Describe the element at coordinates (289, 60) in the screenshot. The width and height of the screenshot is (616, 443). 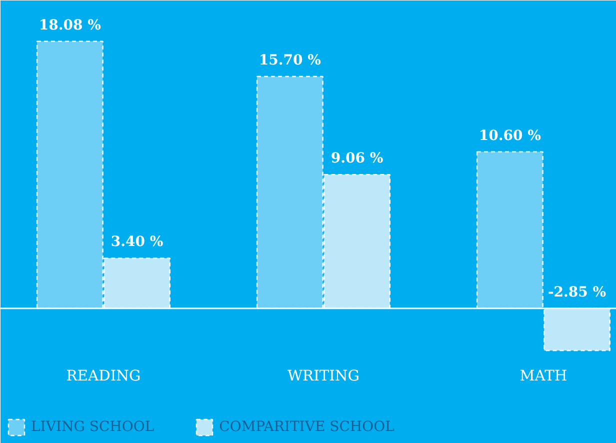
I see `data-label: 15.70 %` at that location.